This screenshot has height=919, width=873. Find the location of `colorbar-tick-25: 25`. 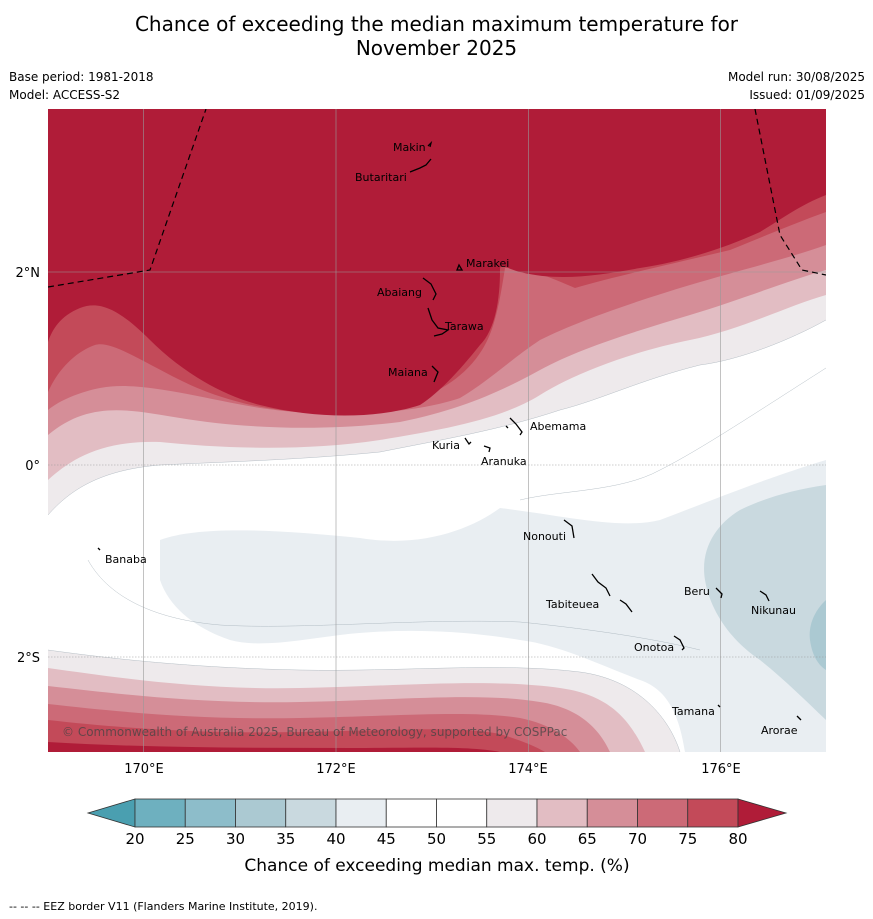

colorbar-tick-25: 25 is located at coordinates (185, 839).